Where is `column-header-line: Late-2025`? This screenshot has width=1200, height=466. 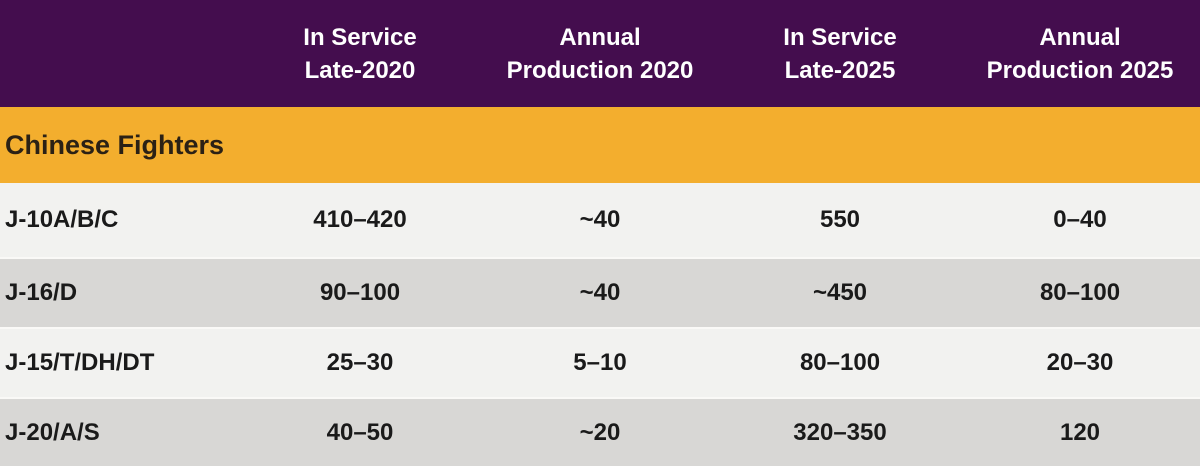
column-header-line: Late-2025 is located at coordinates (840, 70).